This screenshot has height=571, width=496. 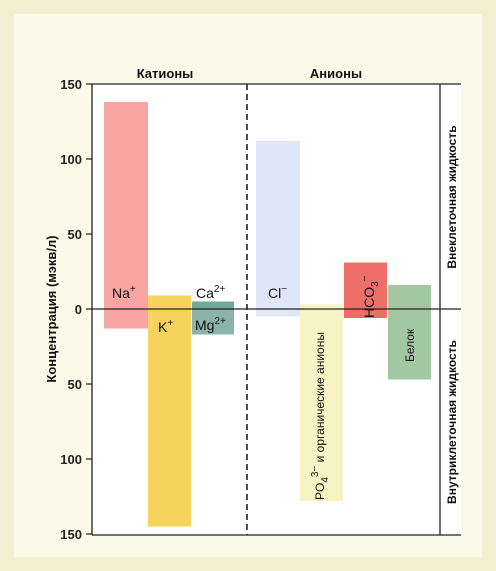 What do you see at coordinates (320, 416) in the screenshot?
I see `label-po4: PO43− и органические анионы` at bounding box center [320, 416].